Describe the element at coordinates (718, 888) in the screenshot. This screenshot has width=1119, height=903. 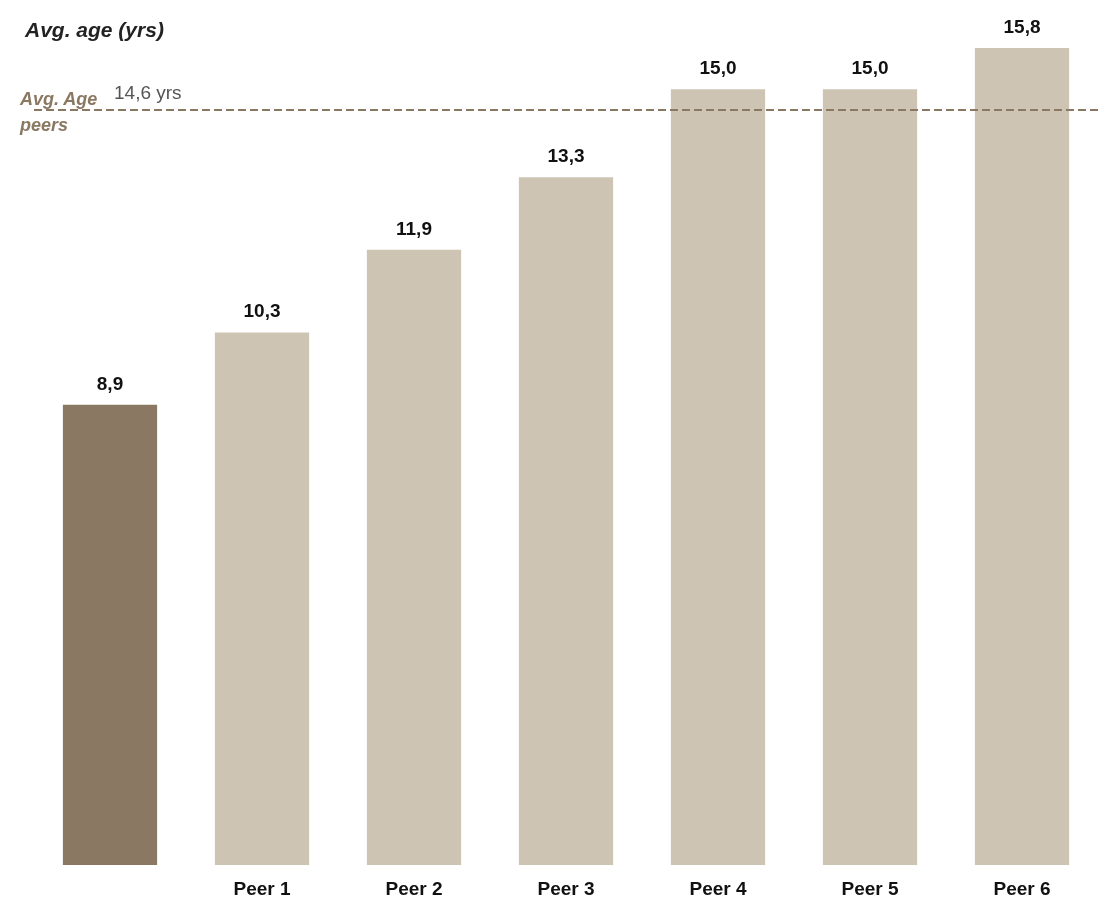
I see `x-tick-label: Peer 4` at that location.